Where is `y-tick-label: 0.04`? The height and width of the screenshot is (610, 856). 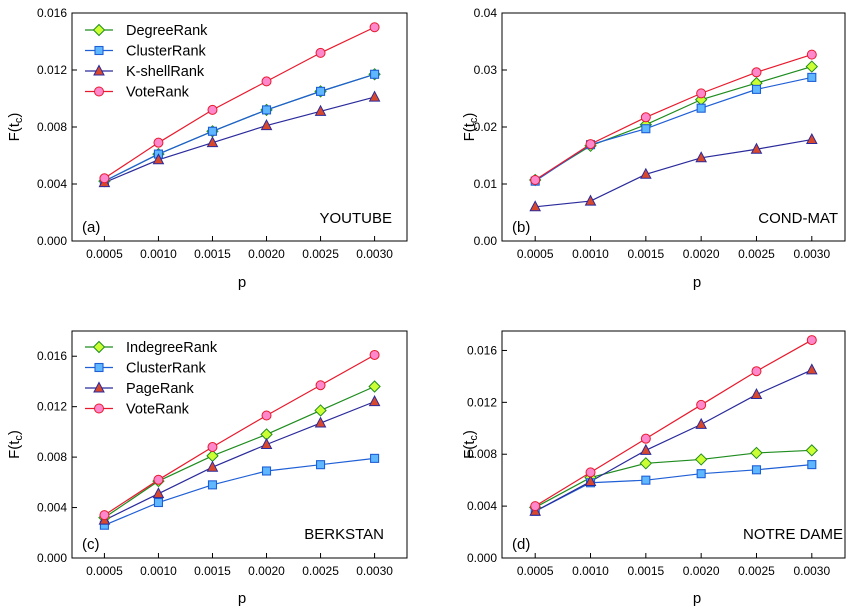
y-tick-label: 0.04 is located at coordinates (486, 13).